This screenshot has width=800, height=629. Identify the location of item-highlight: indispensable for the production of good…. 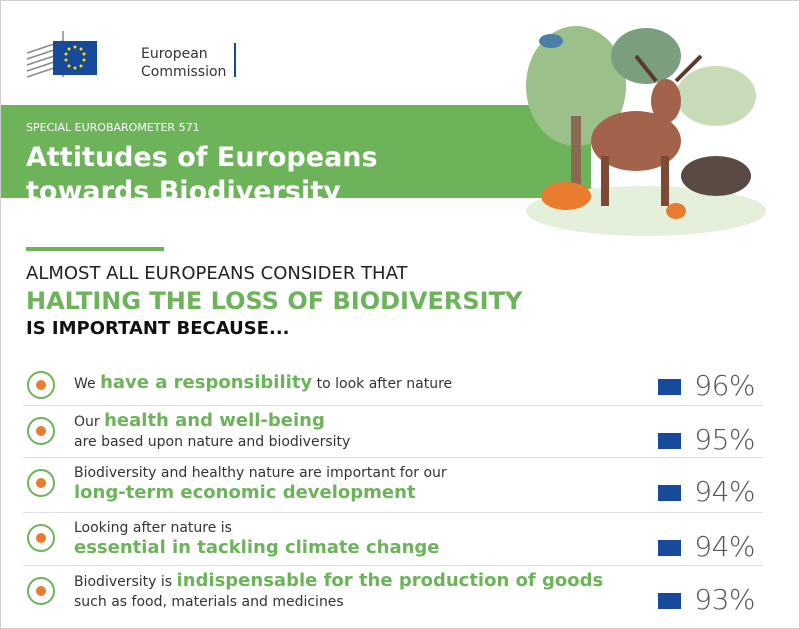
(390, 580).